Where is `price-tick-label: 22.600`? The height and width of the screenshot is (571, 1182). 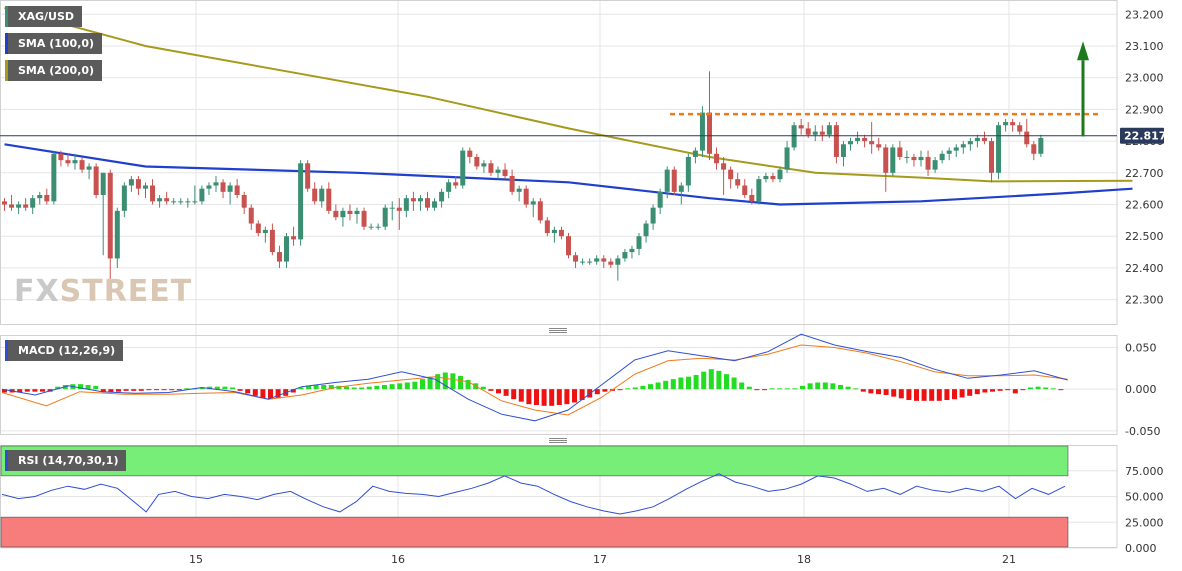
price-tick-label: 22.600 is located at coordinates (1144, 205).